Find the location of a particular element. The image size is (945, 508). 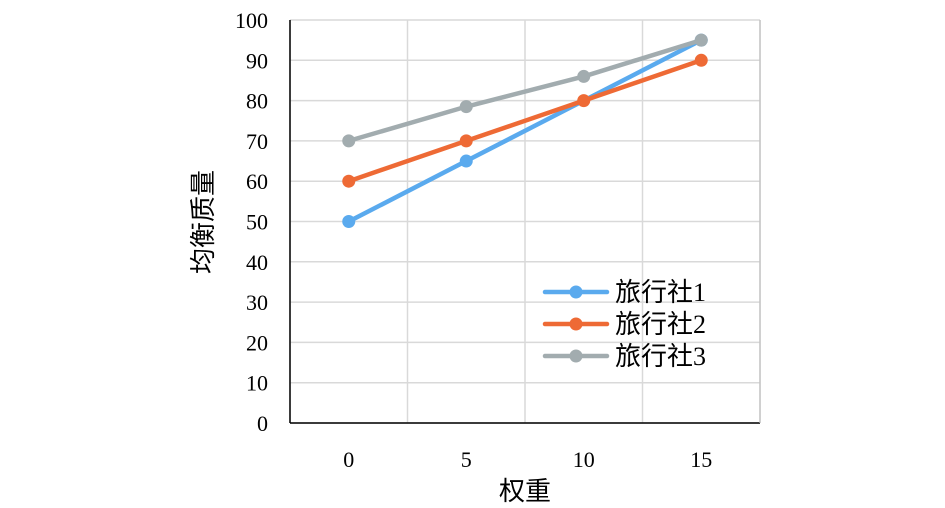

y-tick-label: 40 is located at coordinates (257, 262).